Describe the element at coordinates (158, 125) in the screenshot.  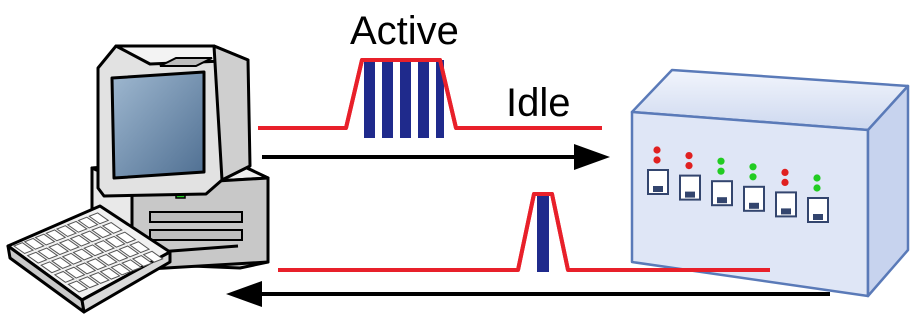
I see `monitor-screen` at that location.